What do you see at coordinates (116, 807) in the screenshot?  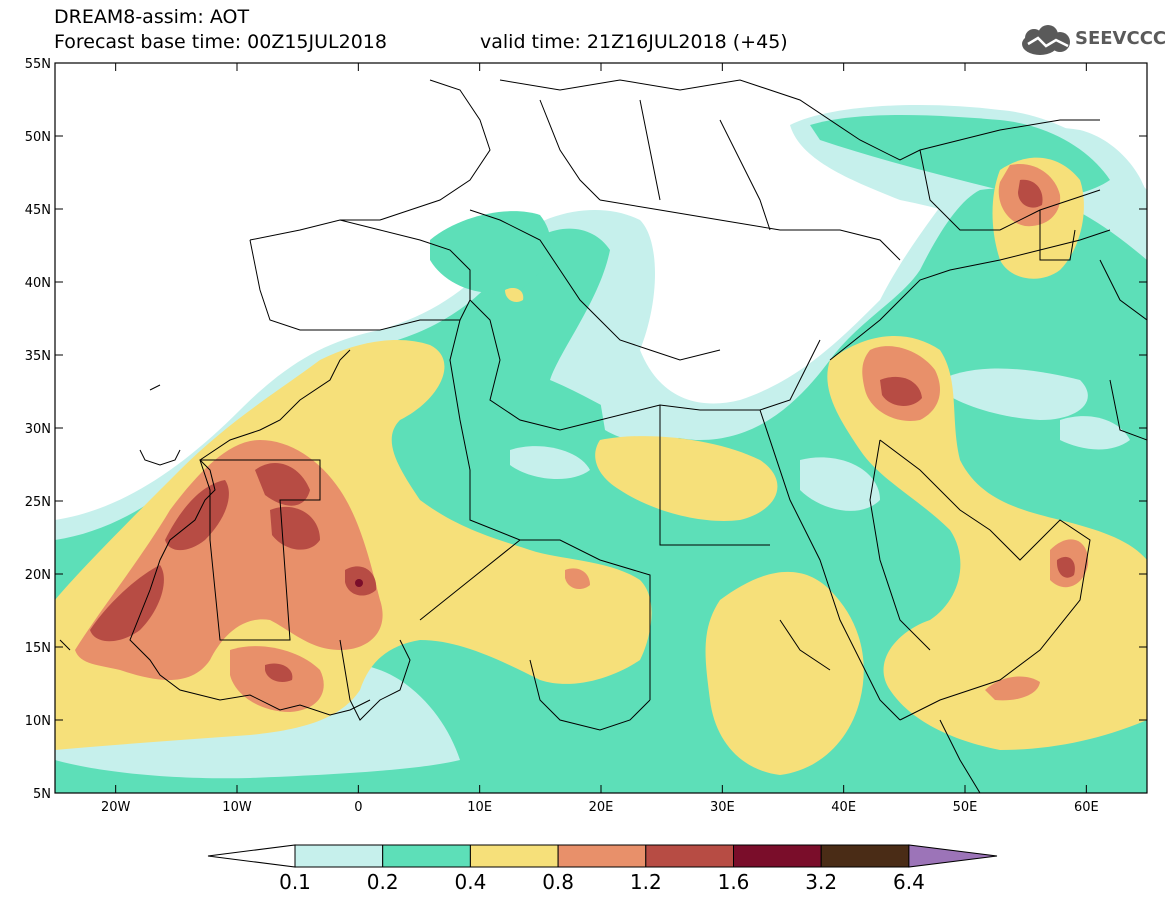 I see `lon-label: 20W` at bounding box center [116, 807].